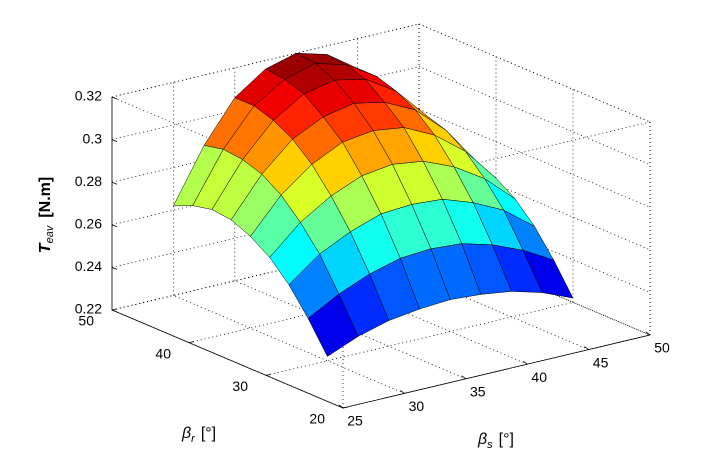 The width and height of the screenshot is (718, 470). I want to click on y-symbol: β, so click(186, 433).